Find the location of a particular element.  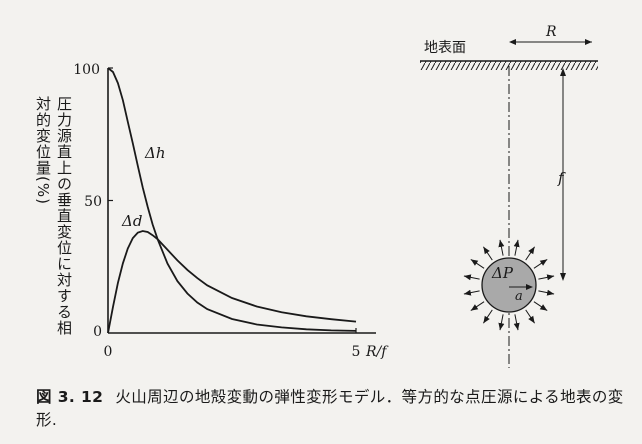

y-axis-title: 圧力源直上の垂直変位に対する相対的変位量(%) is located at coordinates (53, 216).